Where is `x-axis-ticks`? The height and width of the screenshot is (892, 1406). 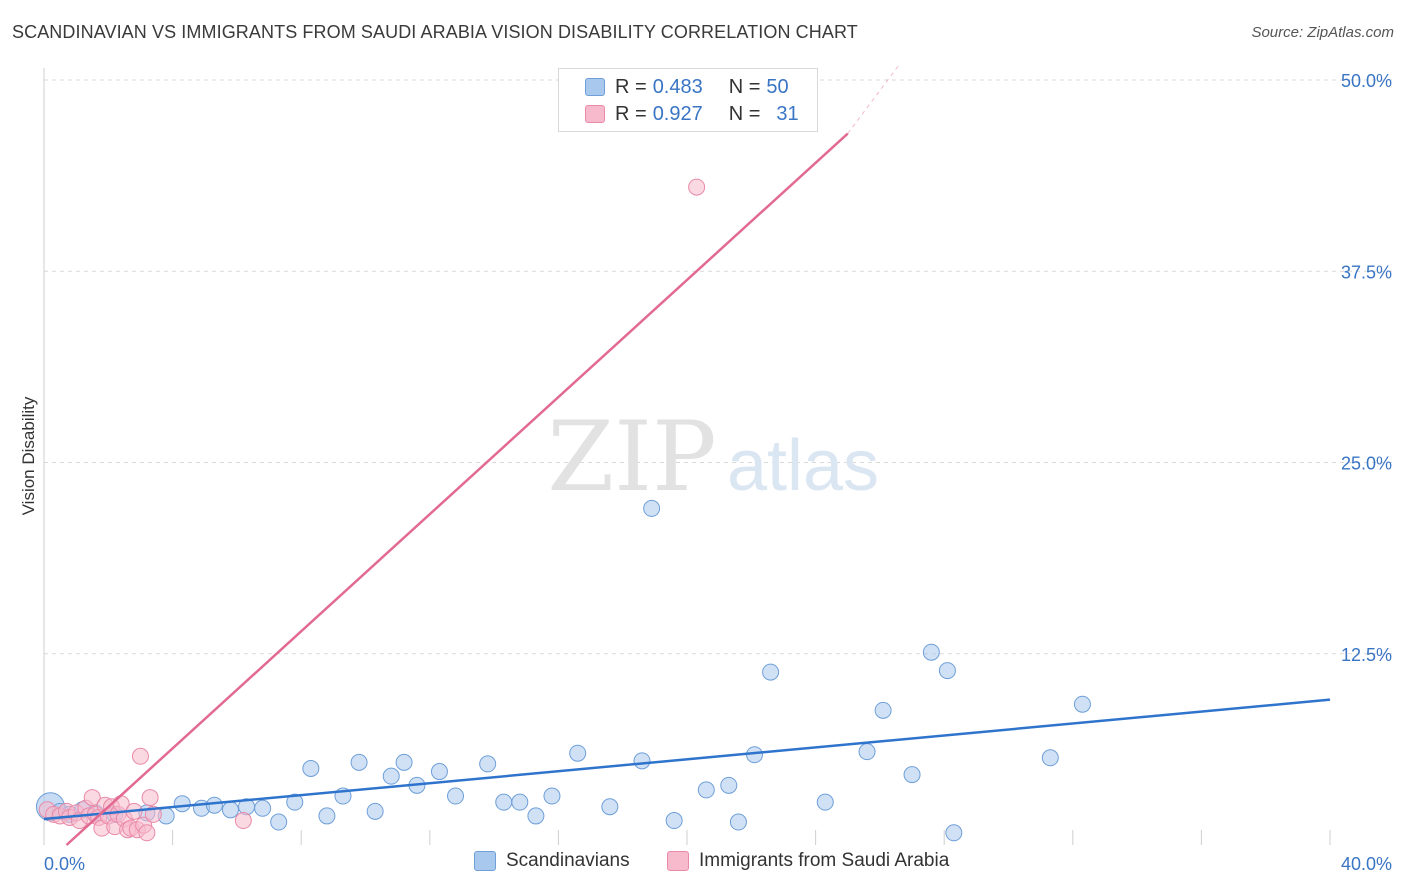
x-axis-ticks is located at coordinates (687, 837).